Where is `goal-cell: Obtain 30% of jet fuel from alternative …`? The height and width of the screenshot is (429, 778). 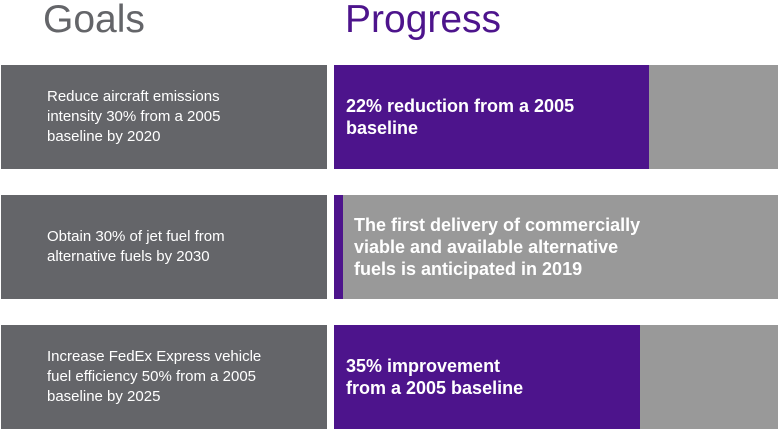
goal-cell: Obtain 30% of jet fuel from alternative … is located at coordinates (164, 247).